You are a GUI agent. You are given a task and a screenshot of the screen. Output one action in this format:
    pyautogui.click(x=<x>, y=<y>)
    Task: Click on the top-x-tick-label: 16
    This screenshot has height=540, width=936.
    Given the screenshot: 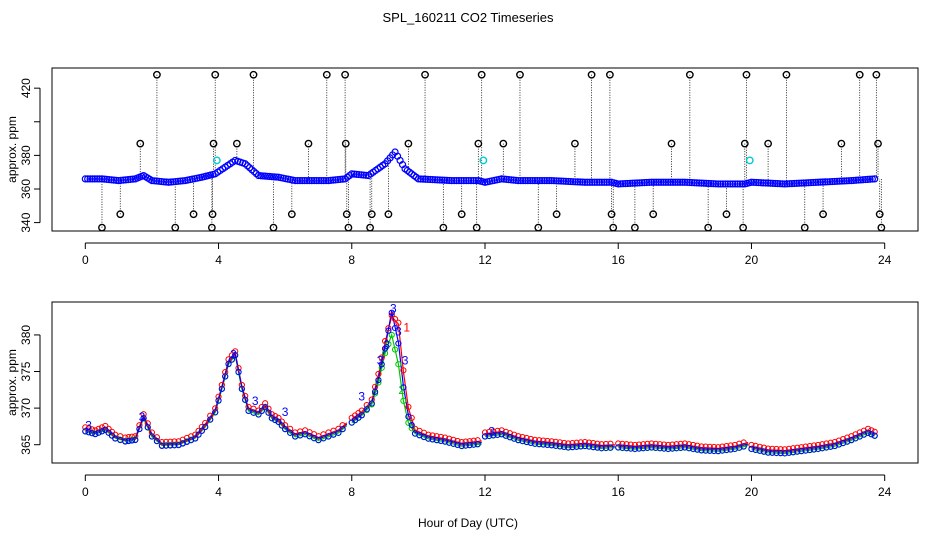 What is the action you would take?
    pyautogui.click(x=619, y=260)
    